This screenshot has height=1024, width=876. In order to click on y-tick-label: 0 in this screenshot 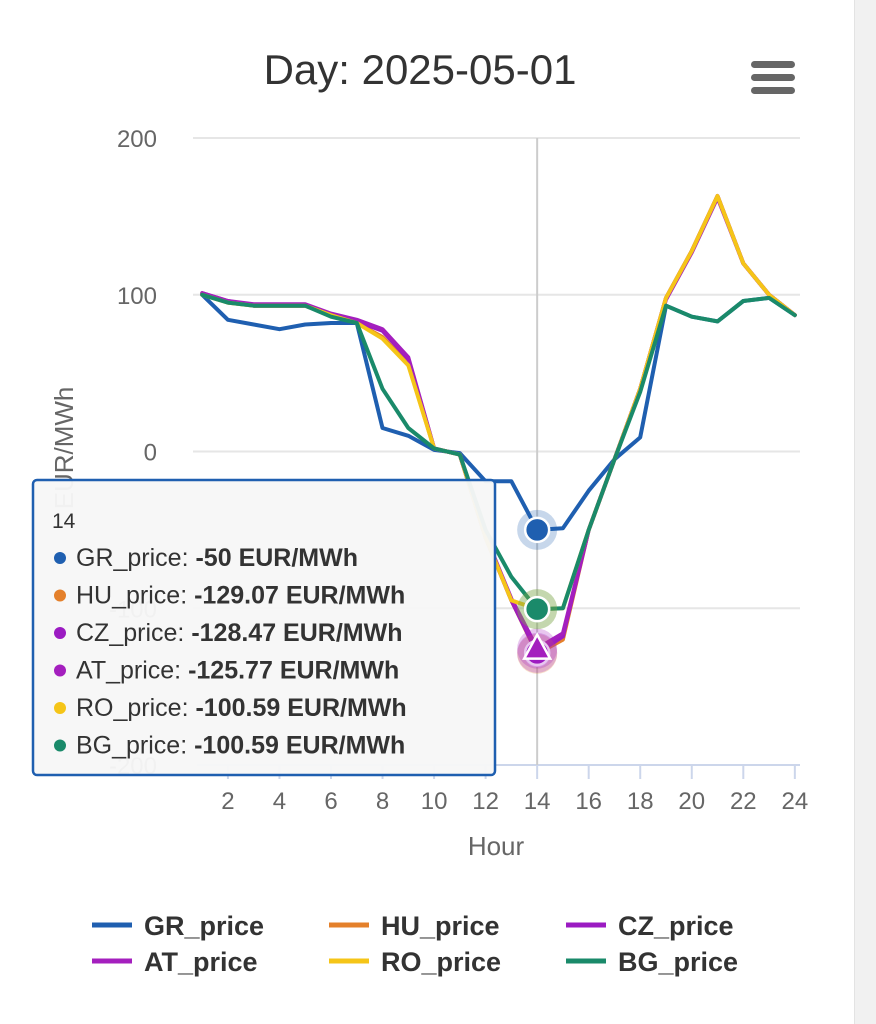, I will do `click(150, 453)`.